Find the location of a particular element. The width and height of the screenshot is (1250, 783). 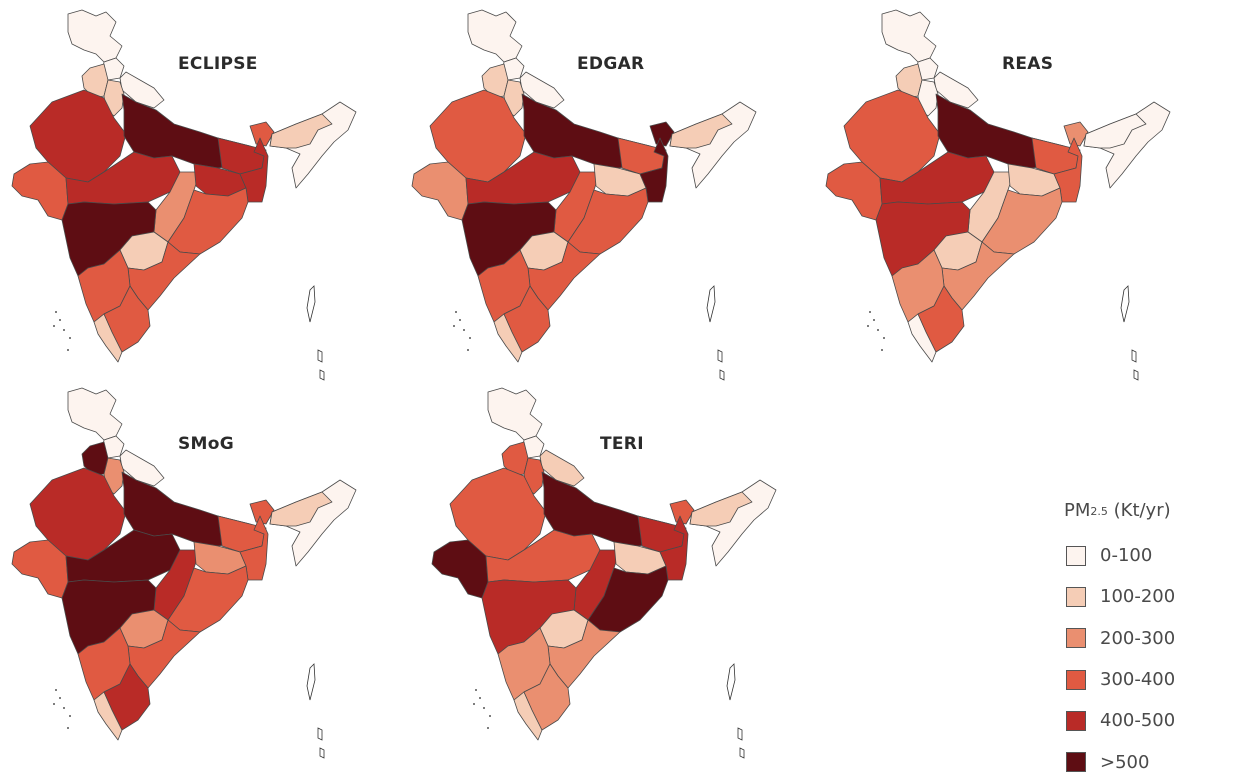

map-panel-edgar: EDGAR is located at coordinates (589, 196).